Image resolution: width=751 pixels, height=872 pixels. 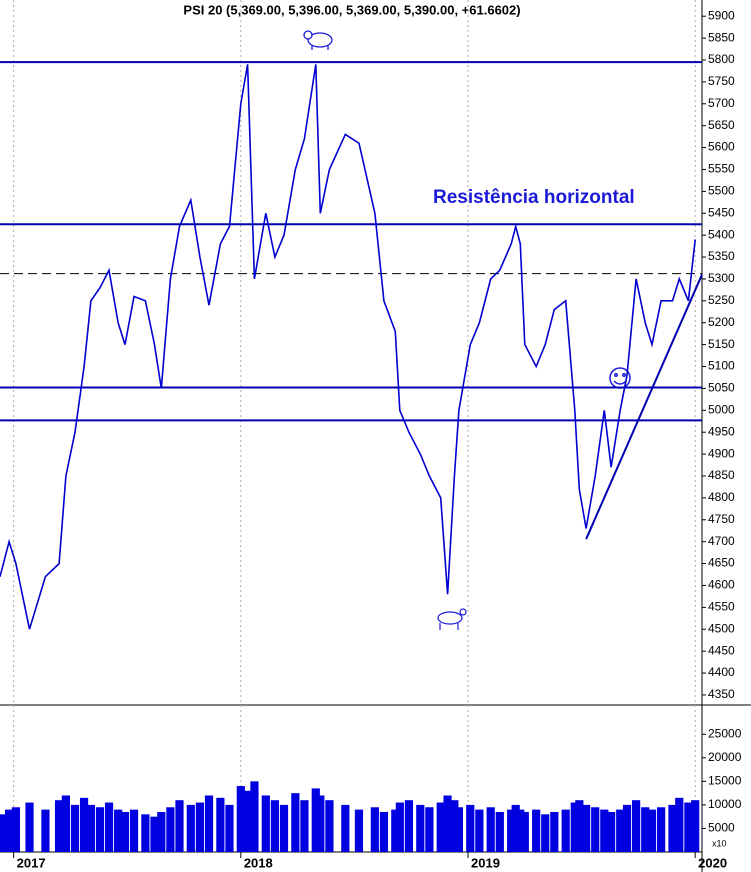 What do you see at coordinates (721, 212) in the screenshot?
I see `y-tick-label: 5450` at bounding box center [721, 212].